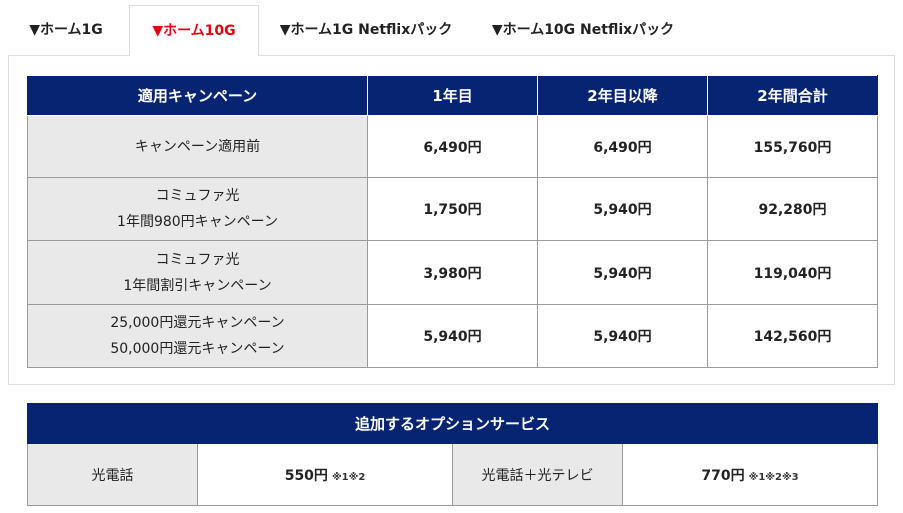 The width and height of the screenshot is (903, 513). What do you see at coordinates (66, 30) in the screenshot?
I see `tab-home-1g: ▼ホーム1G` at bounding box center [66, 30].